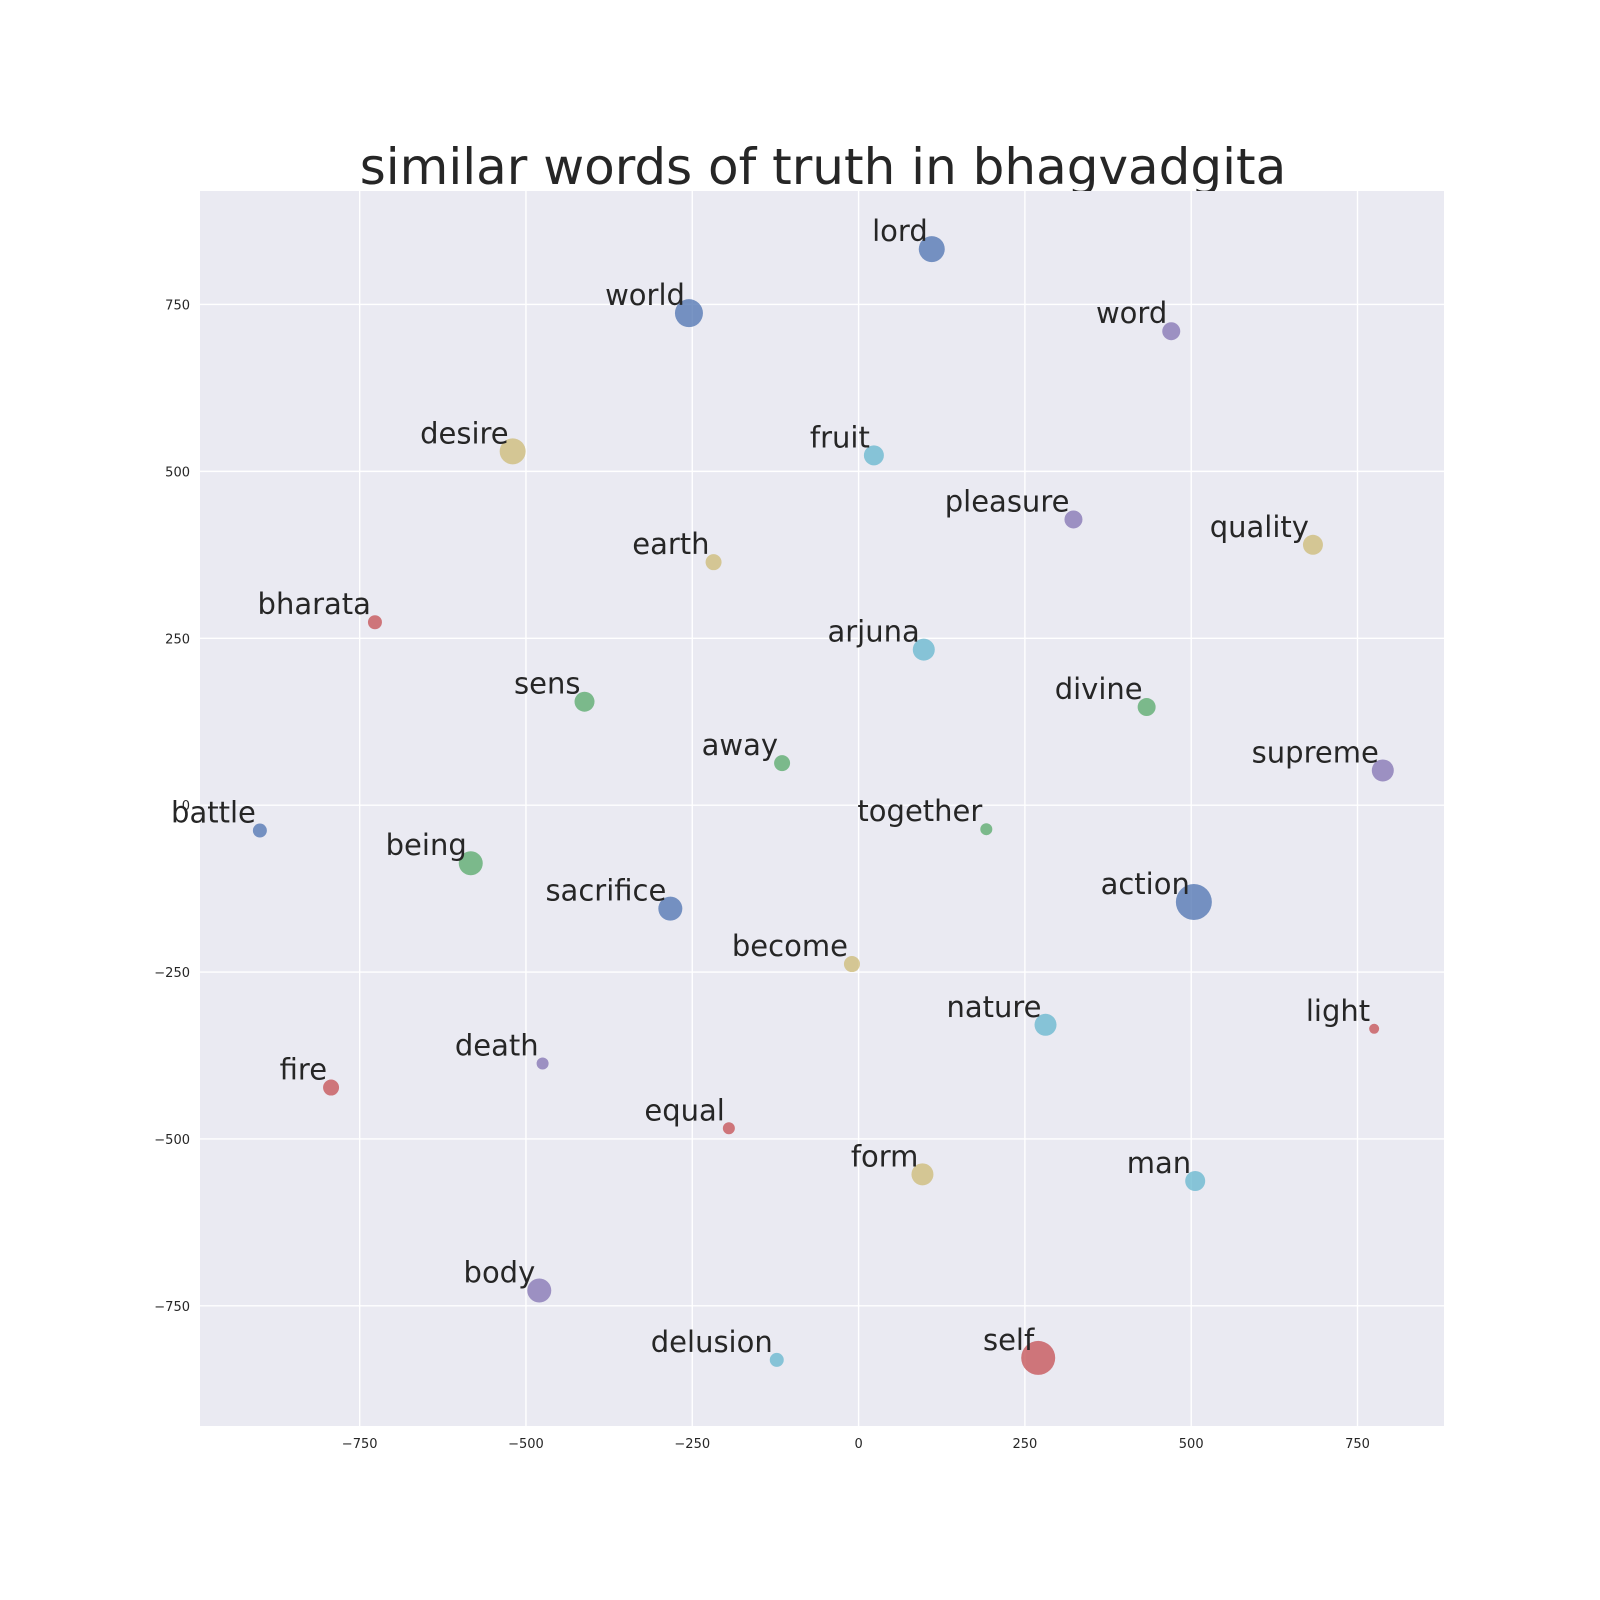 The height and width of the screenshot is (1600, 1600). What do you see at coordinates (900, 231) in the screenshot?
I see `label-lord: lord` at bounding box center [900, 231].